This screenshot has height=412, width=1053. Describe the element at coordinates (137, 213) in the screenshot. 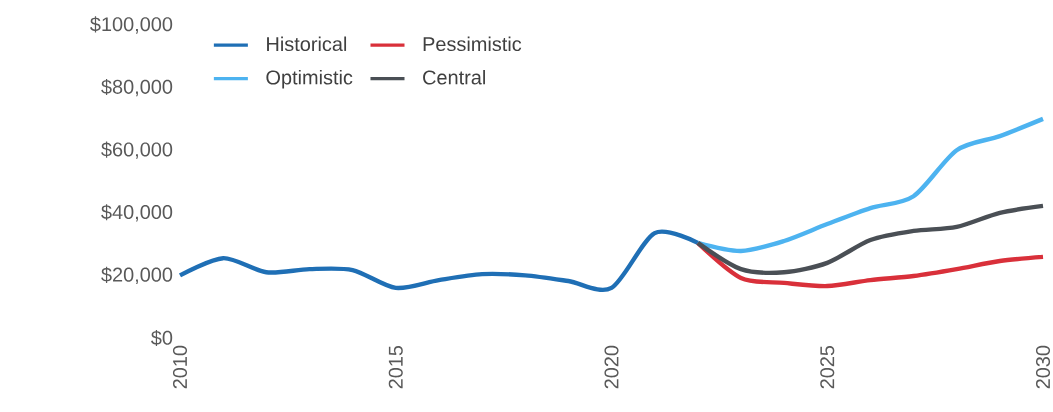

I see `y-tick-label: $40,000` at that location.